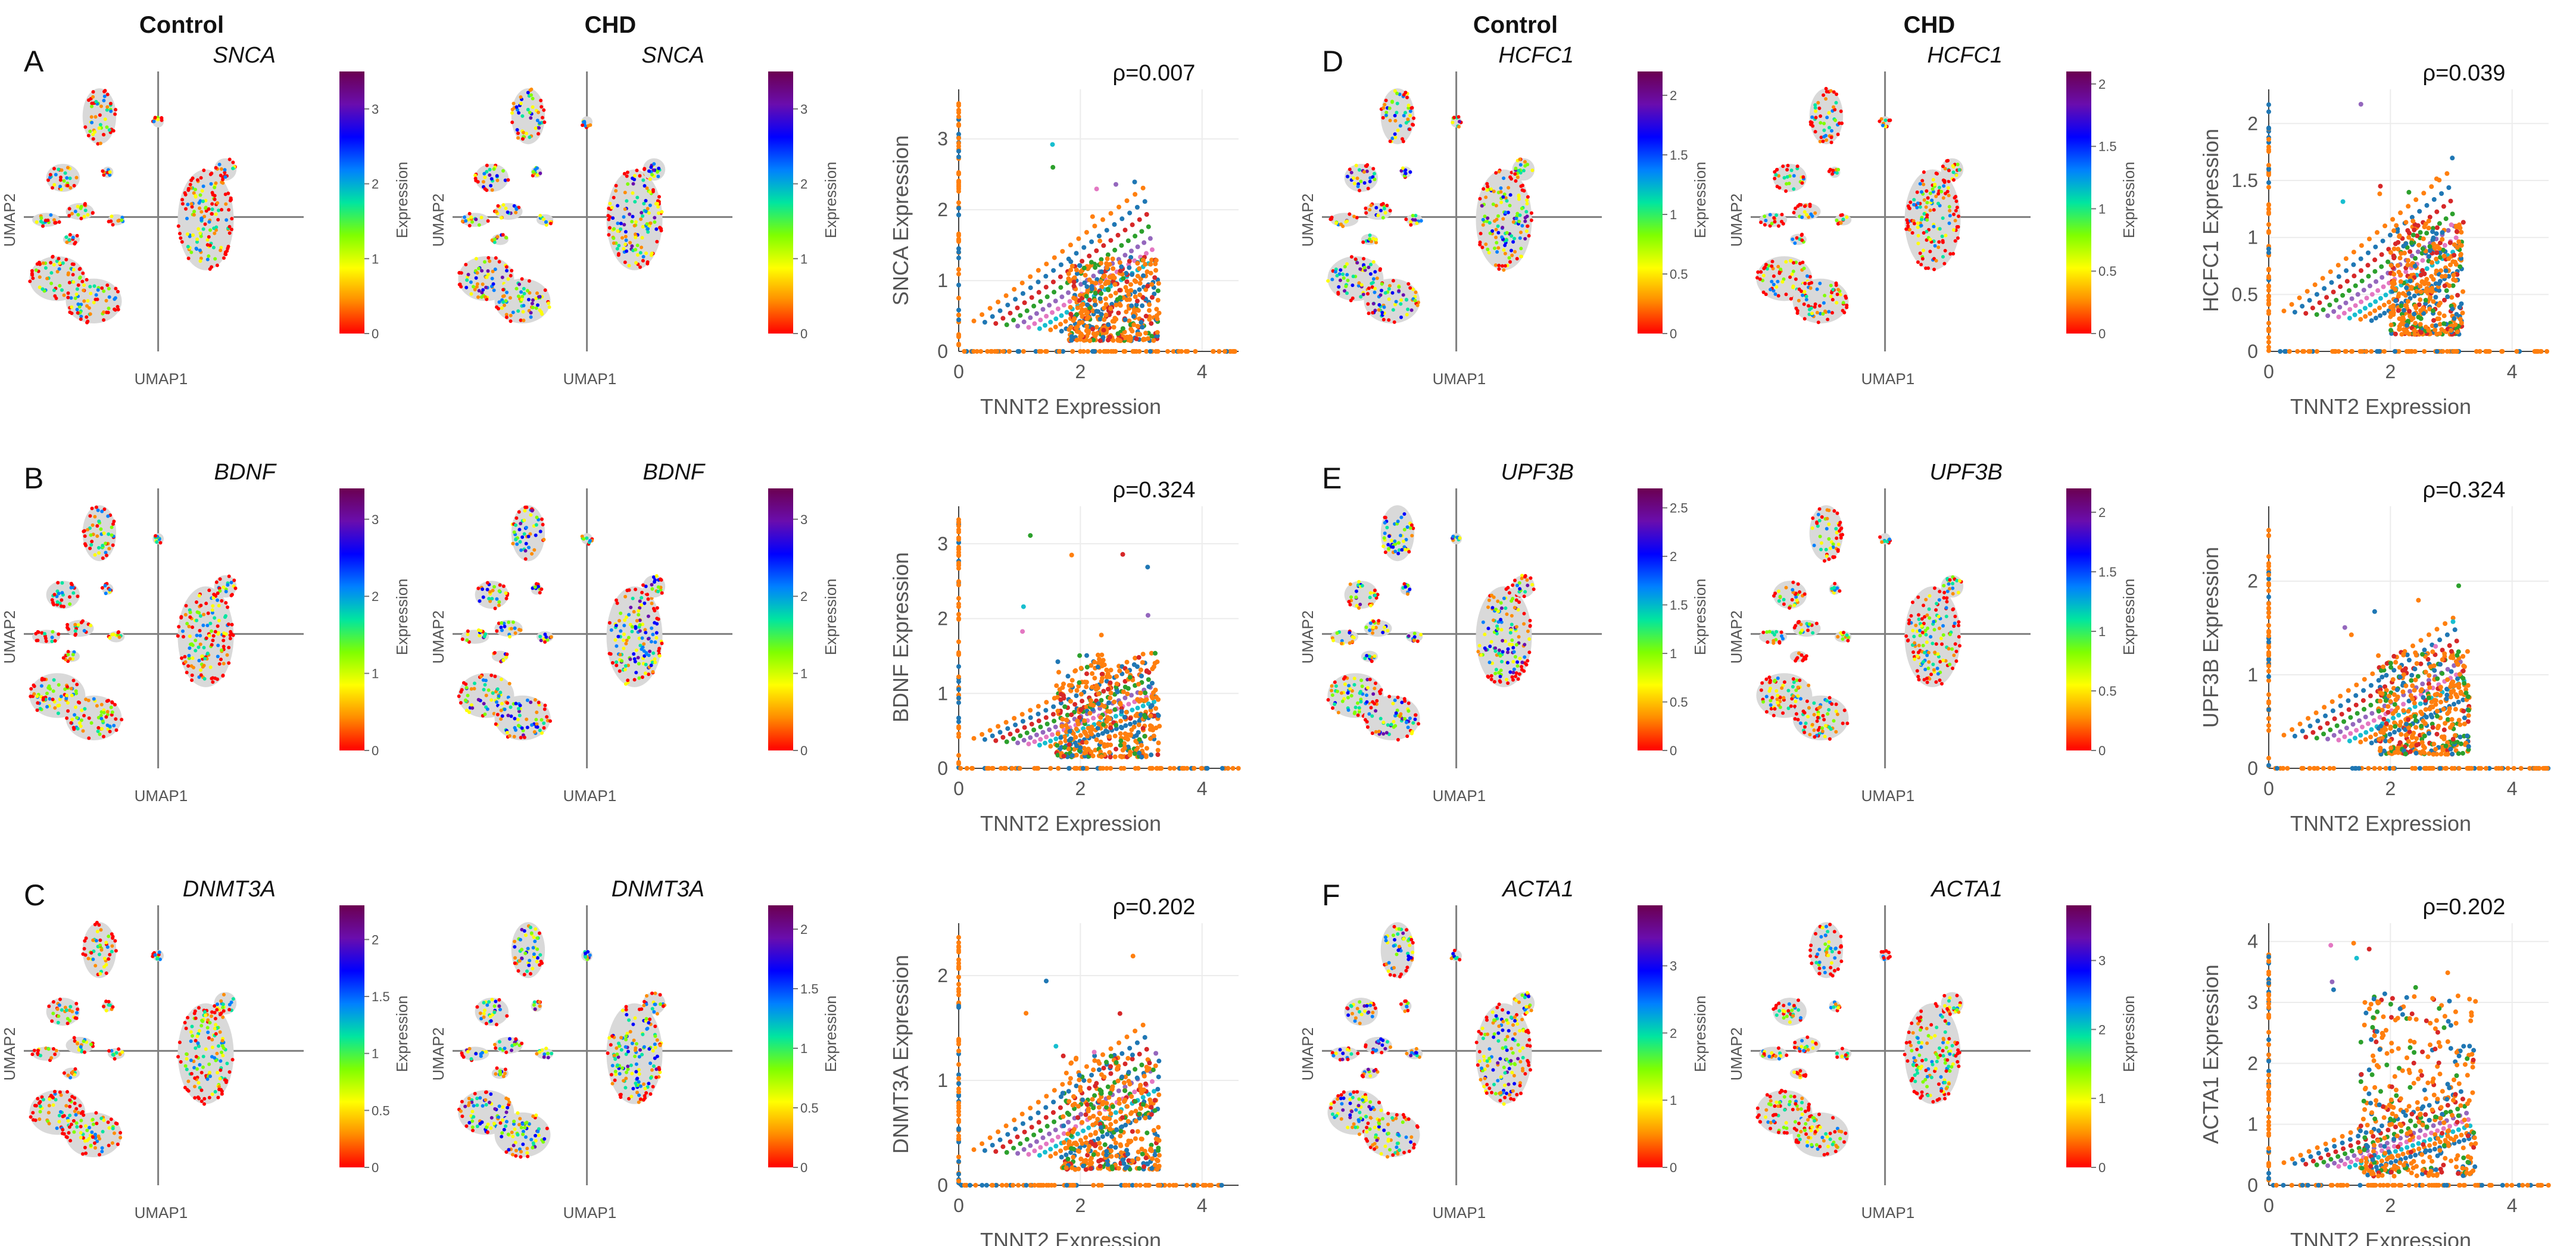 This screenshot has height=1246, width=2576. What do you see at coordinates (10, 220) in the screenshot?
I see `umap2-label: UMAP2` at bounding box center [10, 220].